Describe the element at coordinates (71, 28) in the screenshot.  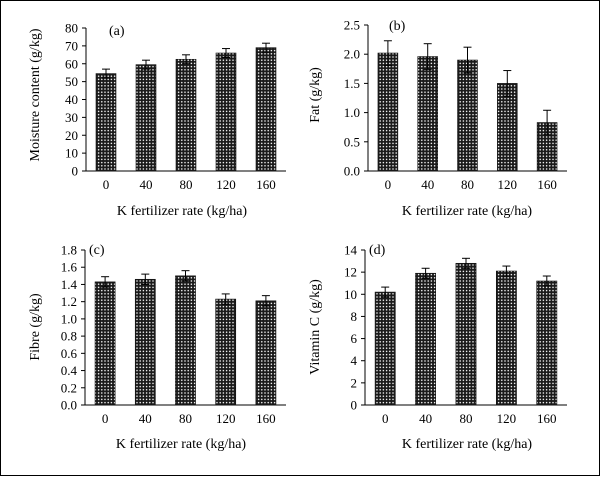
I see `y-tick-label: 80` at that location.